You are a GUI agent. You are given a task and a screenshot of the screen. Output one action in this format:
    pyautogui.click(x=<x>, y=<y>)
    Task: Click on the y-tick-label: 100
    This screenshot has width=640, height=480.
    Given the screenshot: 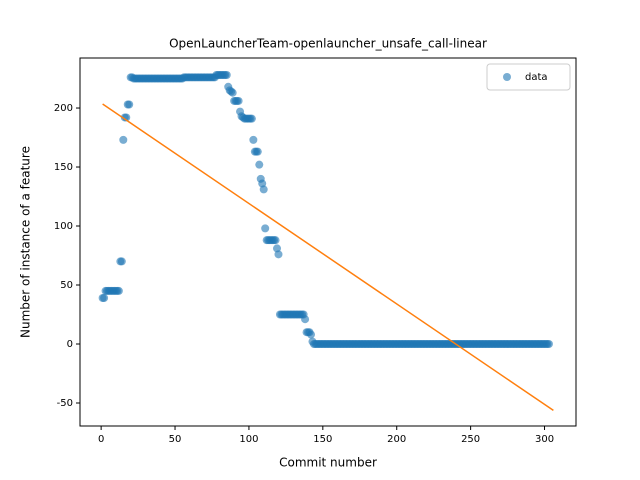 What is the action you would take?
    pyautogui.click(x=63, y=226)
    